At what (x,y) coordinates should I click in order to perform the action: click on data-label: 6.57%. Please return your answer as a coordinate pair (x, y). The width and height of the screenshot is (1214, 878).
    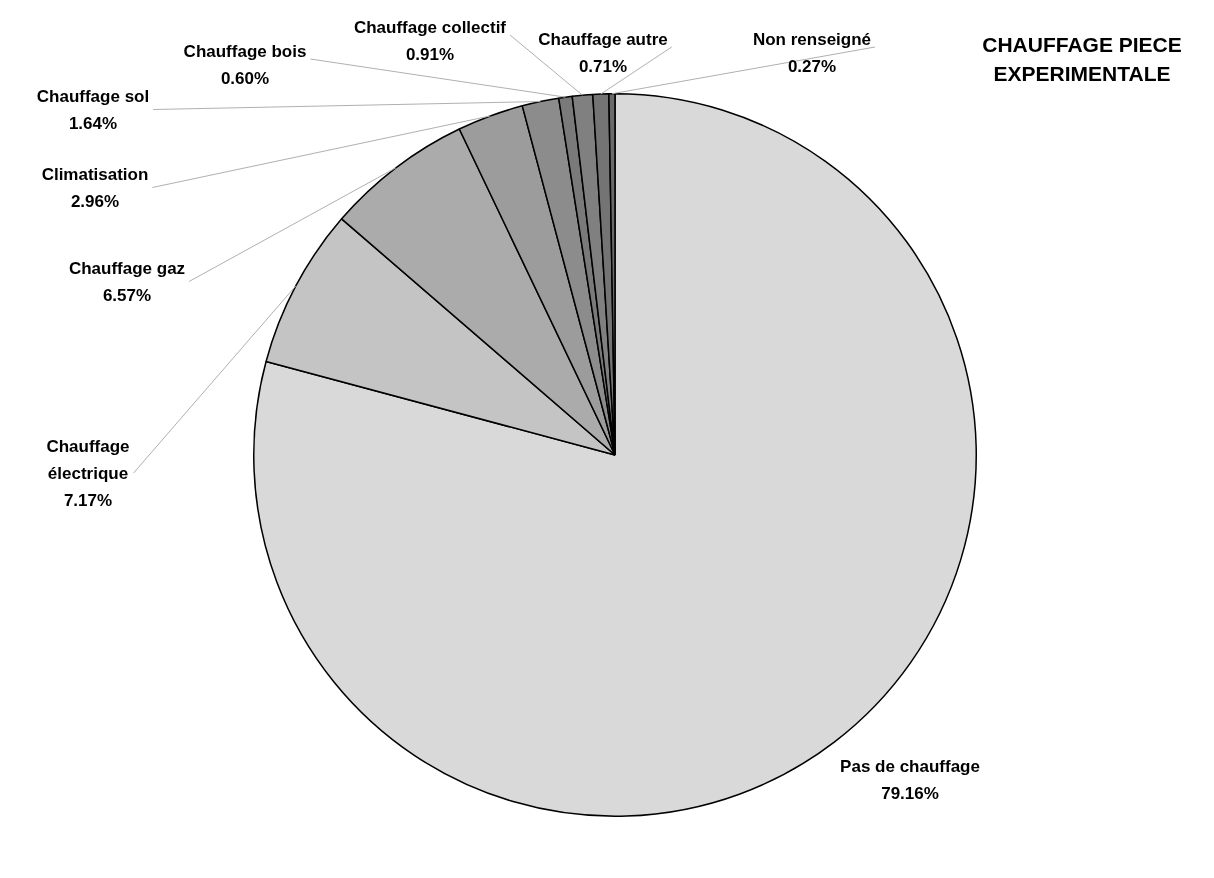
    Looking at the image, I should click on (127, 295).